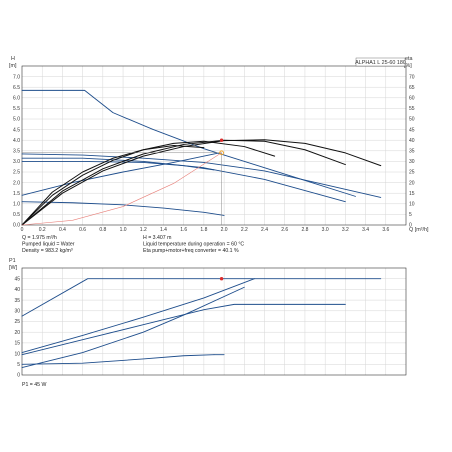 Image resolution: width=452 pixels, height=452 pixels. What do you see at coordinates (264, 230) in the screenshot?
I see `qh-xtick-label: 2.4` at bounding box center [264, 230].